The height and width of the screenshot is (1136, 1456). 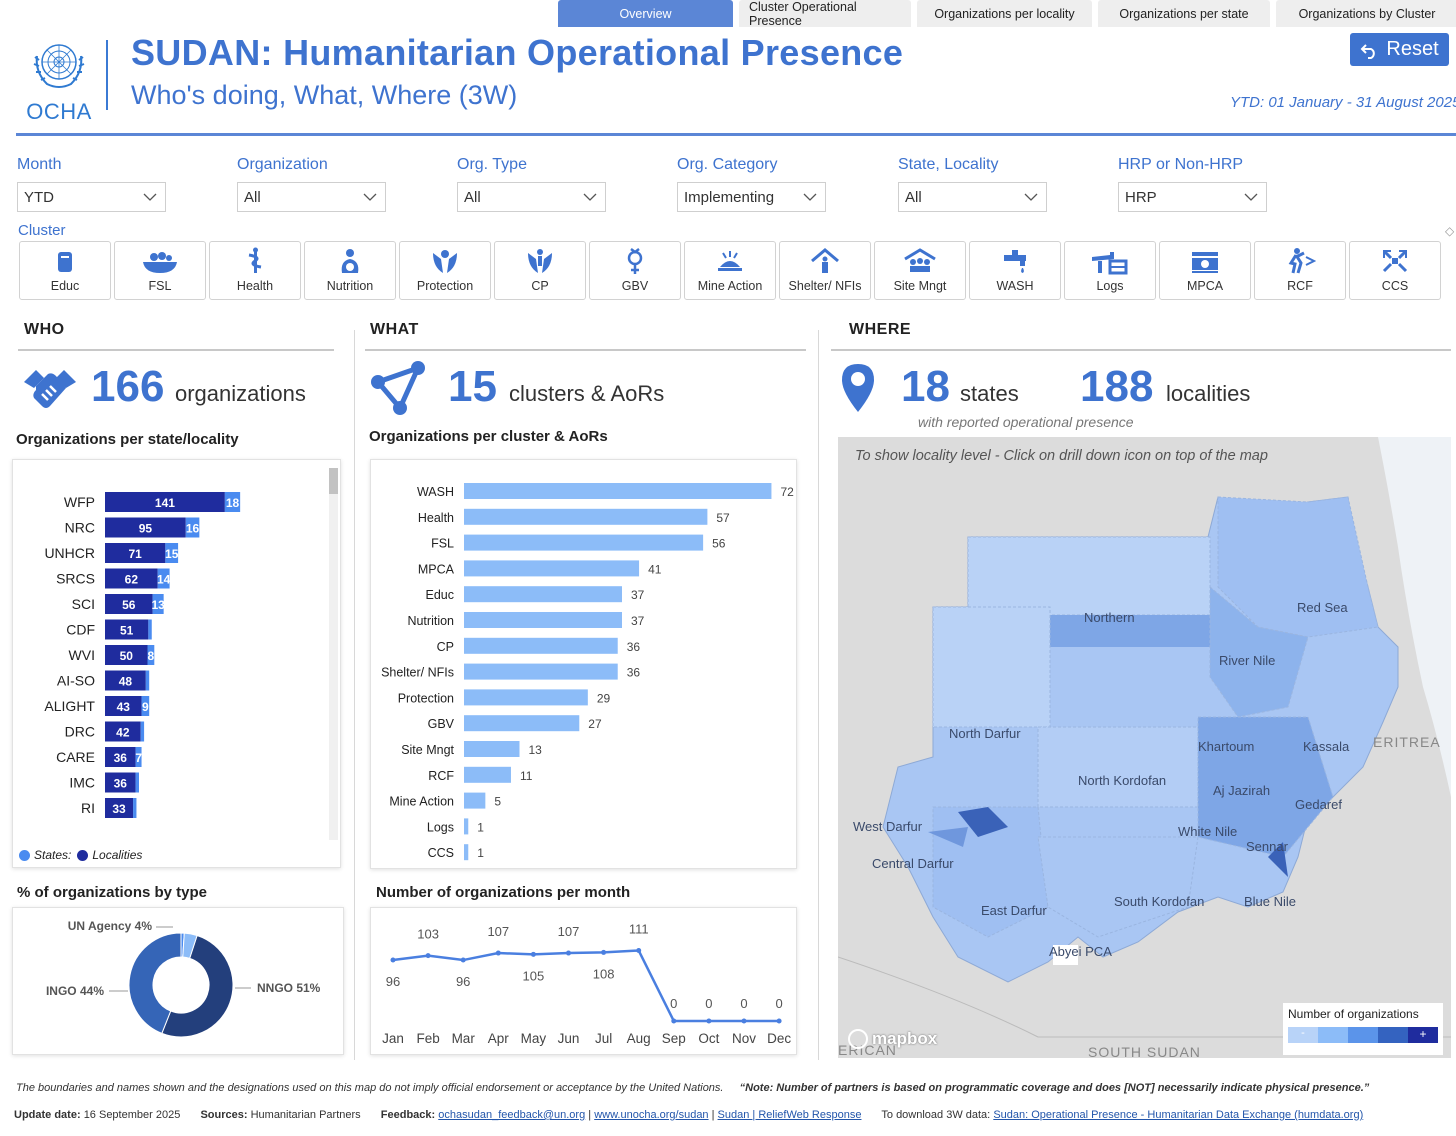 What do you see at coordinates (255, 270) in the screenshot?
I see `cluster-health-button: Health` at bounding box center [255, 270].